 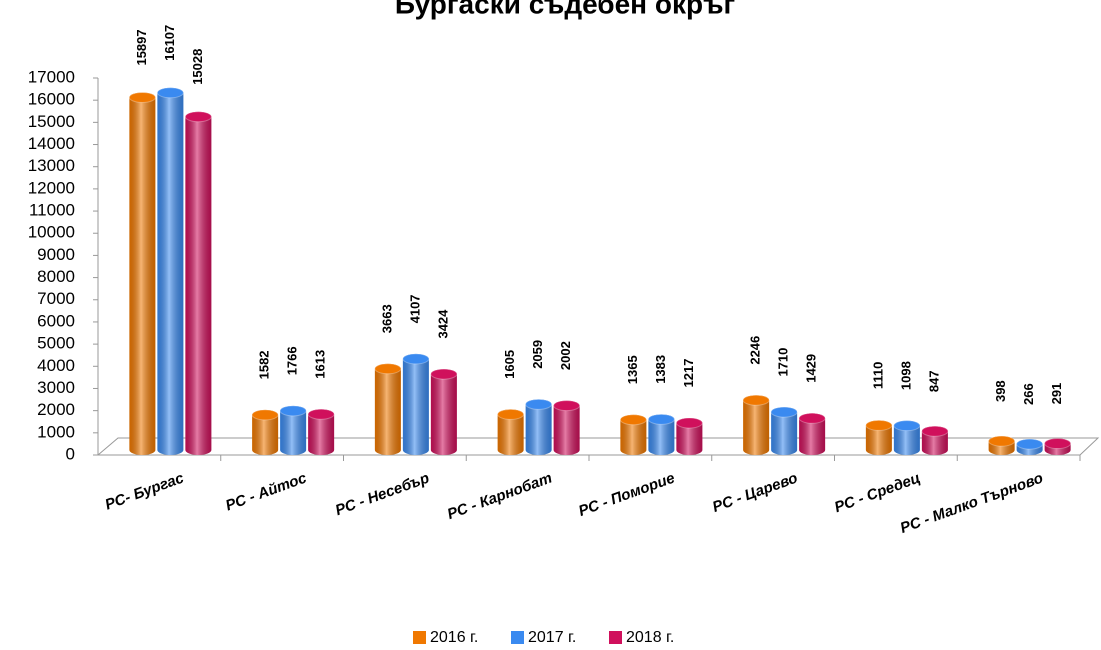 What do you see at coordinates (688, 373) in the screenshot?
I see `data-label: 1217` at bounding box center [688, 373].